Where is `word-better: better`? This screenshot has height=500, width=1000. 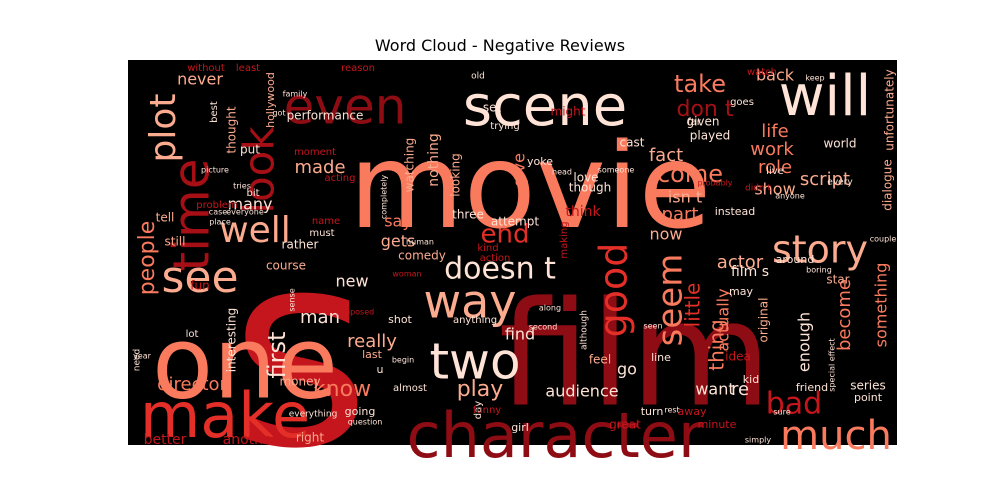
word-better: better is located at coordinates (165, 440).